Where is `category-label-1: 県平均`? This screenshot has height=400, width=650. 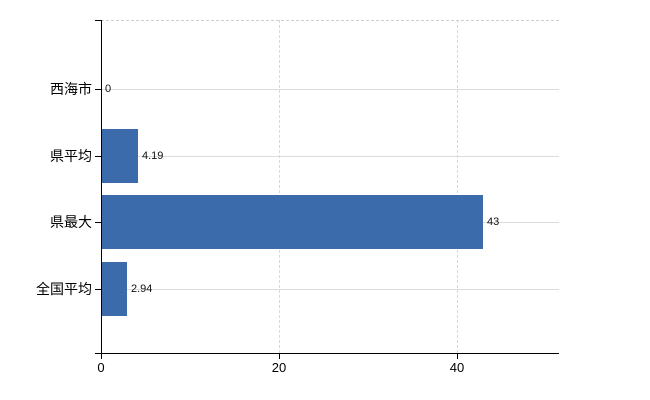
category-label-1: 県平均 is located at coordinates (71, 155).